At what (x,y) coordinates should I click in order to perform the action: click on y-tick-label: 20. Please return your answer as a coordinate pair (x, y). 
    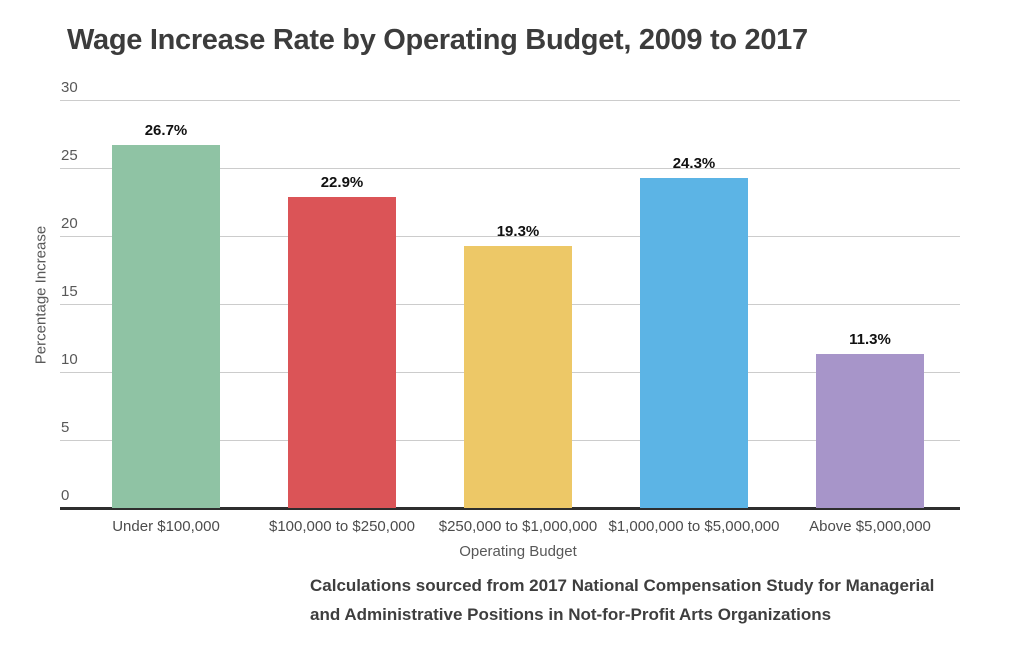
    Looking at the image, I should click on (69, 223).